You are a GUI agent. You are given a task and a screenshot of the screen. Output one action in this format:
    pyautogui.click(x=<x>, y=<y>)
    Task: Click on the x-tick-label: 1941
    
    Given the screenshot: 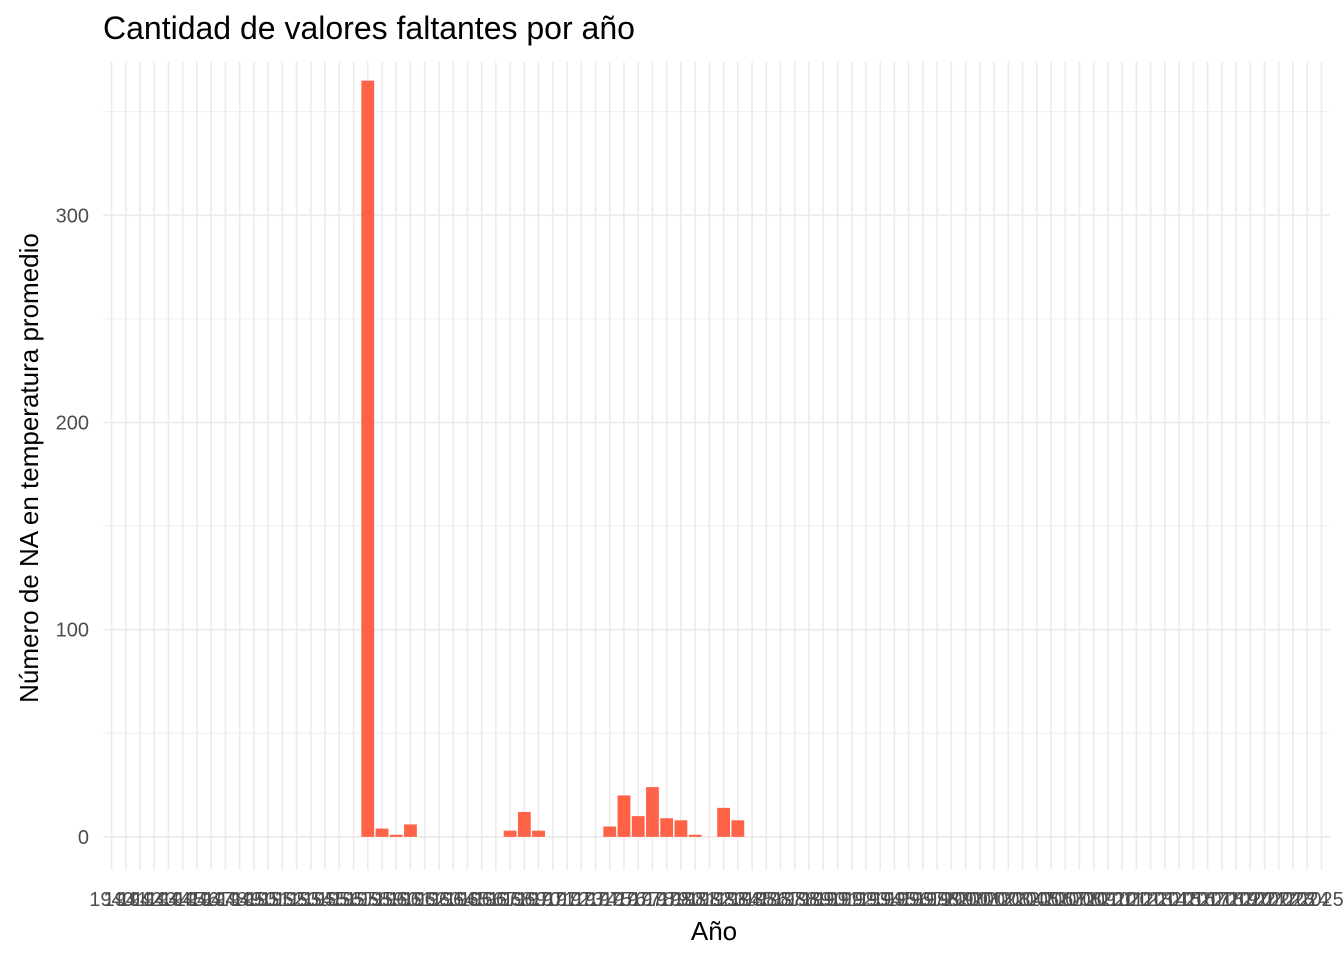 What is the action you would take?
    pyautogui.click(x=126, y=900)
    